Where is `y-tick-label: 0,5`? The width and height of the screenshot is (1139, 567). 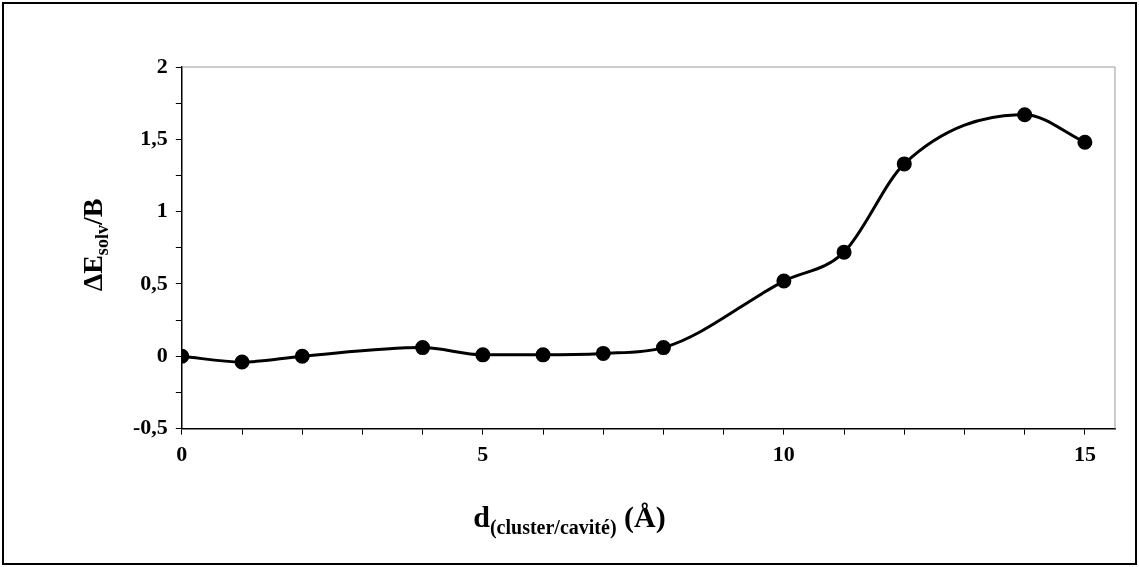 y-tick-label: 0,5 is located at coordinates (154, 282).